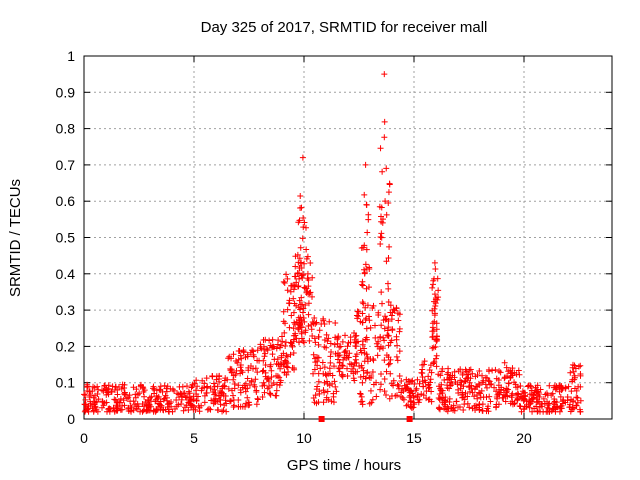 The height and width of the screenshot is (480, 640). I want to click on y-tick-label: 1, so click(71, 56).